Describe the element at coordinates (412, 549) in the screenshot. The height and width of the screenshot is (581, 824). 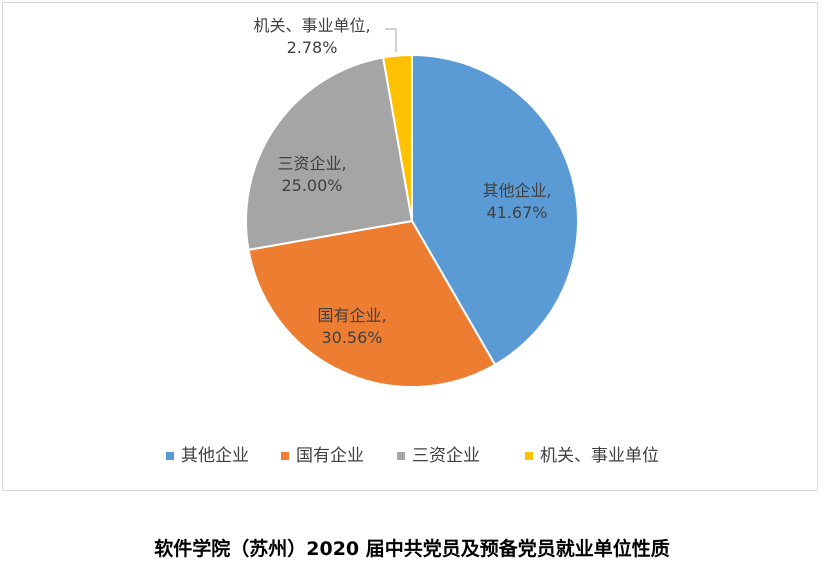
I see `chart-caption: 软件学院（苏州）2020 届中共党员及预备党员就业单位性质` at that location.